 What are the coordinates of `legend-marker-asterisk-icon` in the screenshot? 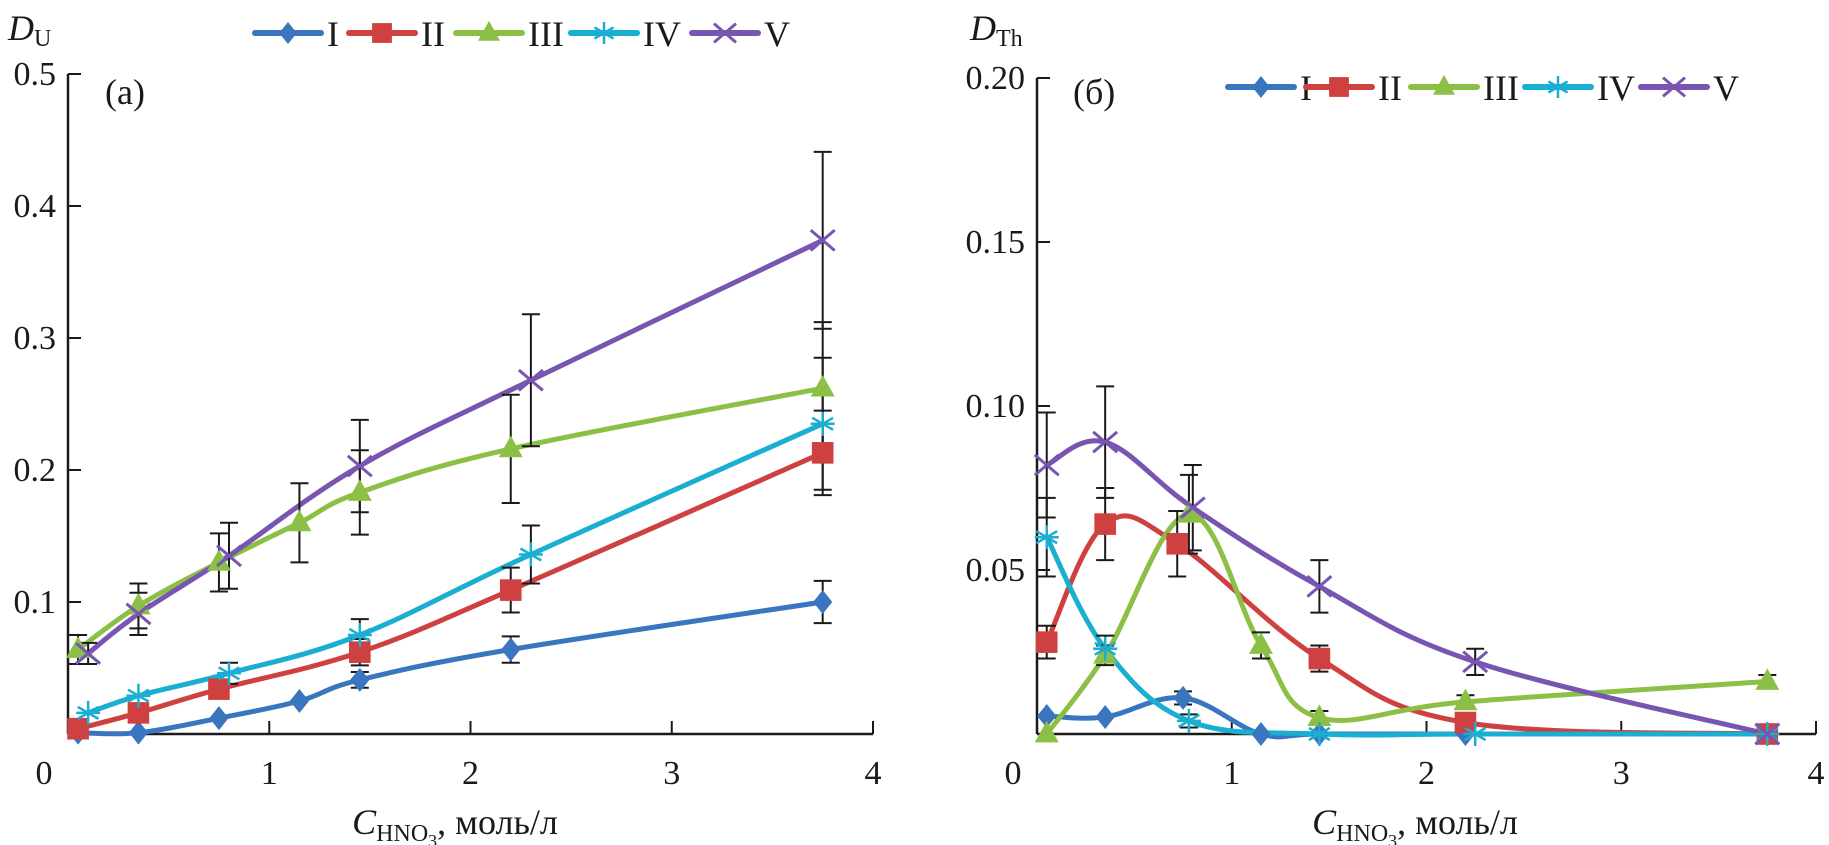 It's located at (604, 33).